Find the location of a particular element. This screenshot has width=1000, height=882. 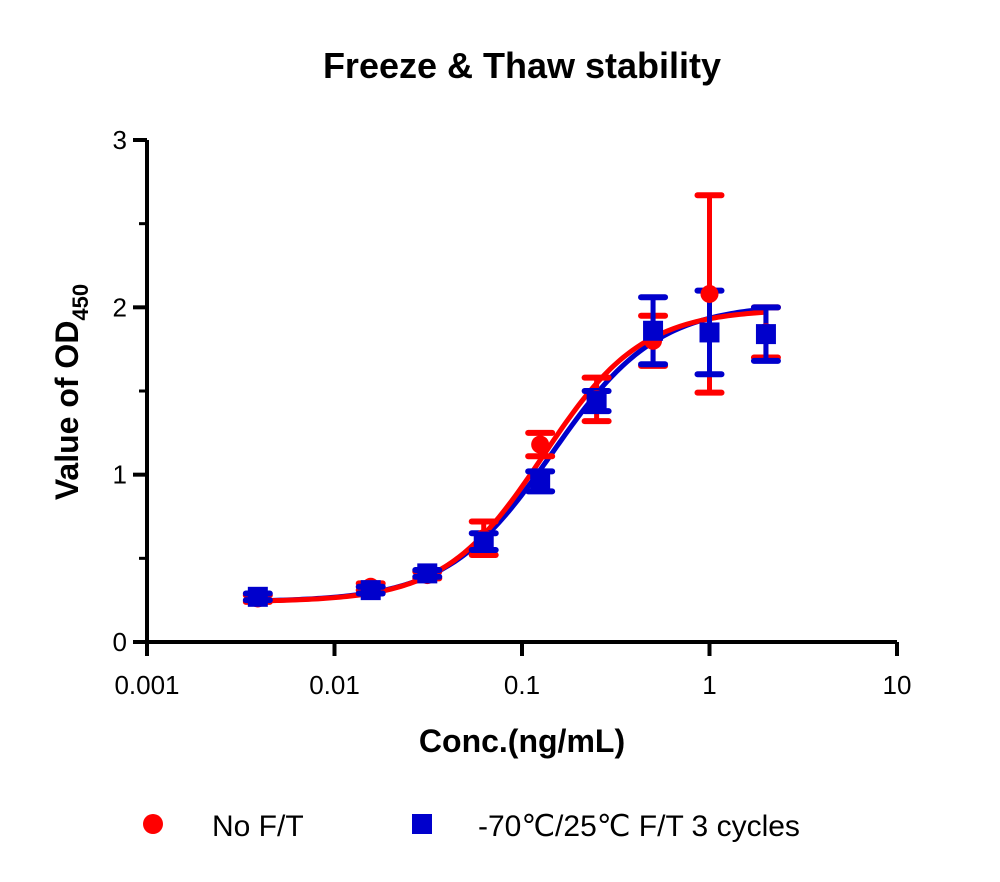

y-axis-label-group: Value of OD450 is located at coordinates (71, 392).